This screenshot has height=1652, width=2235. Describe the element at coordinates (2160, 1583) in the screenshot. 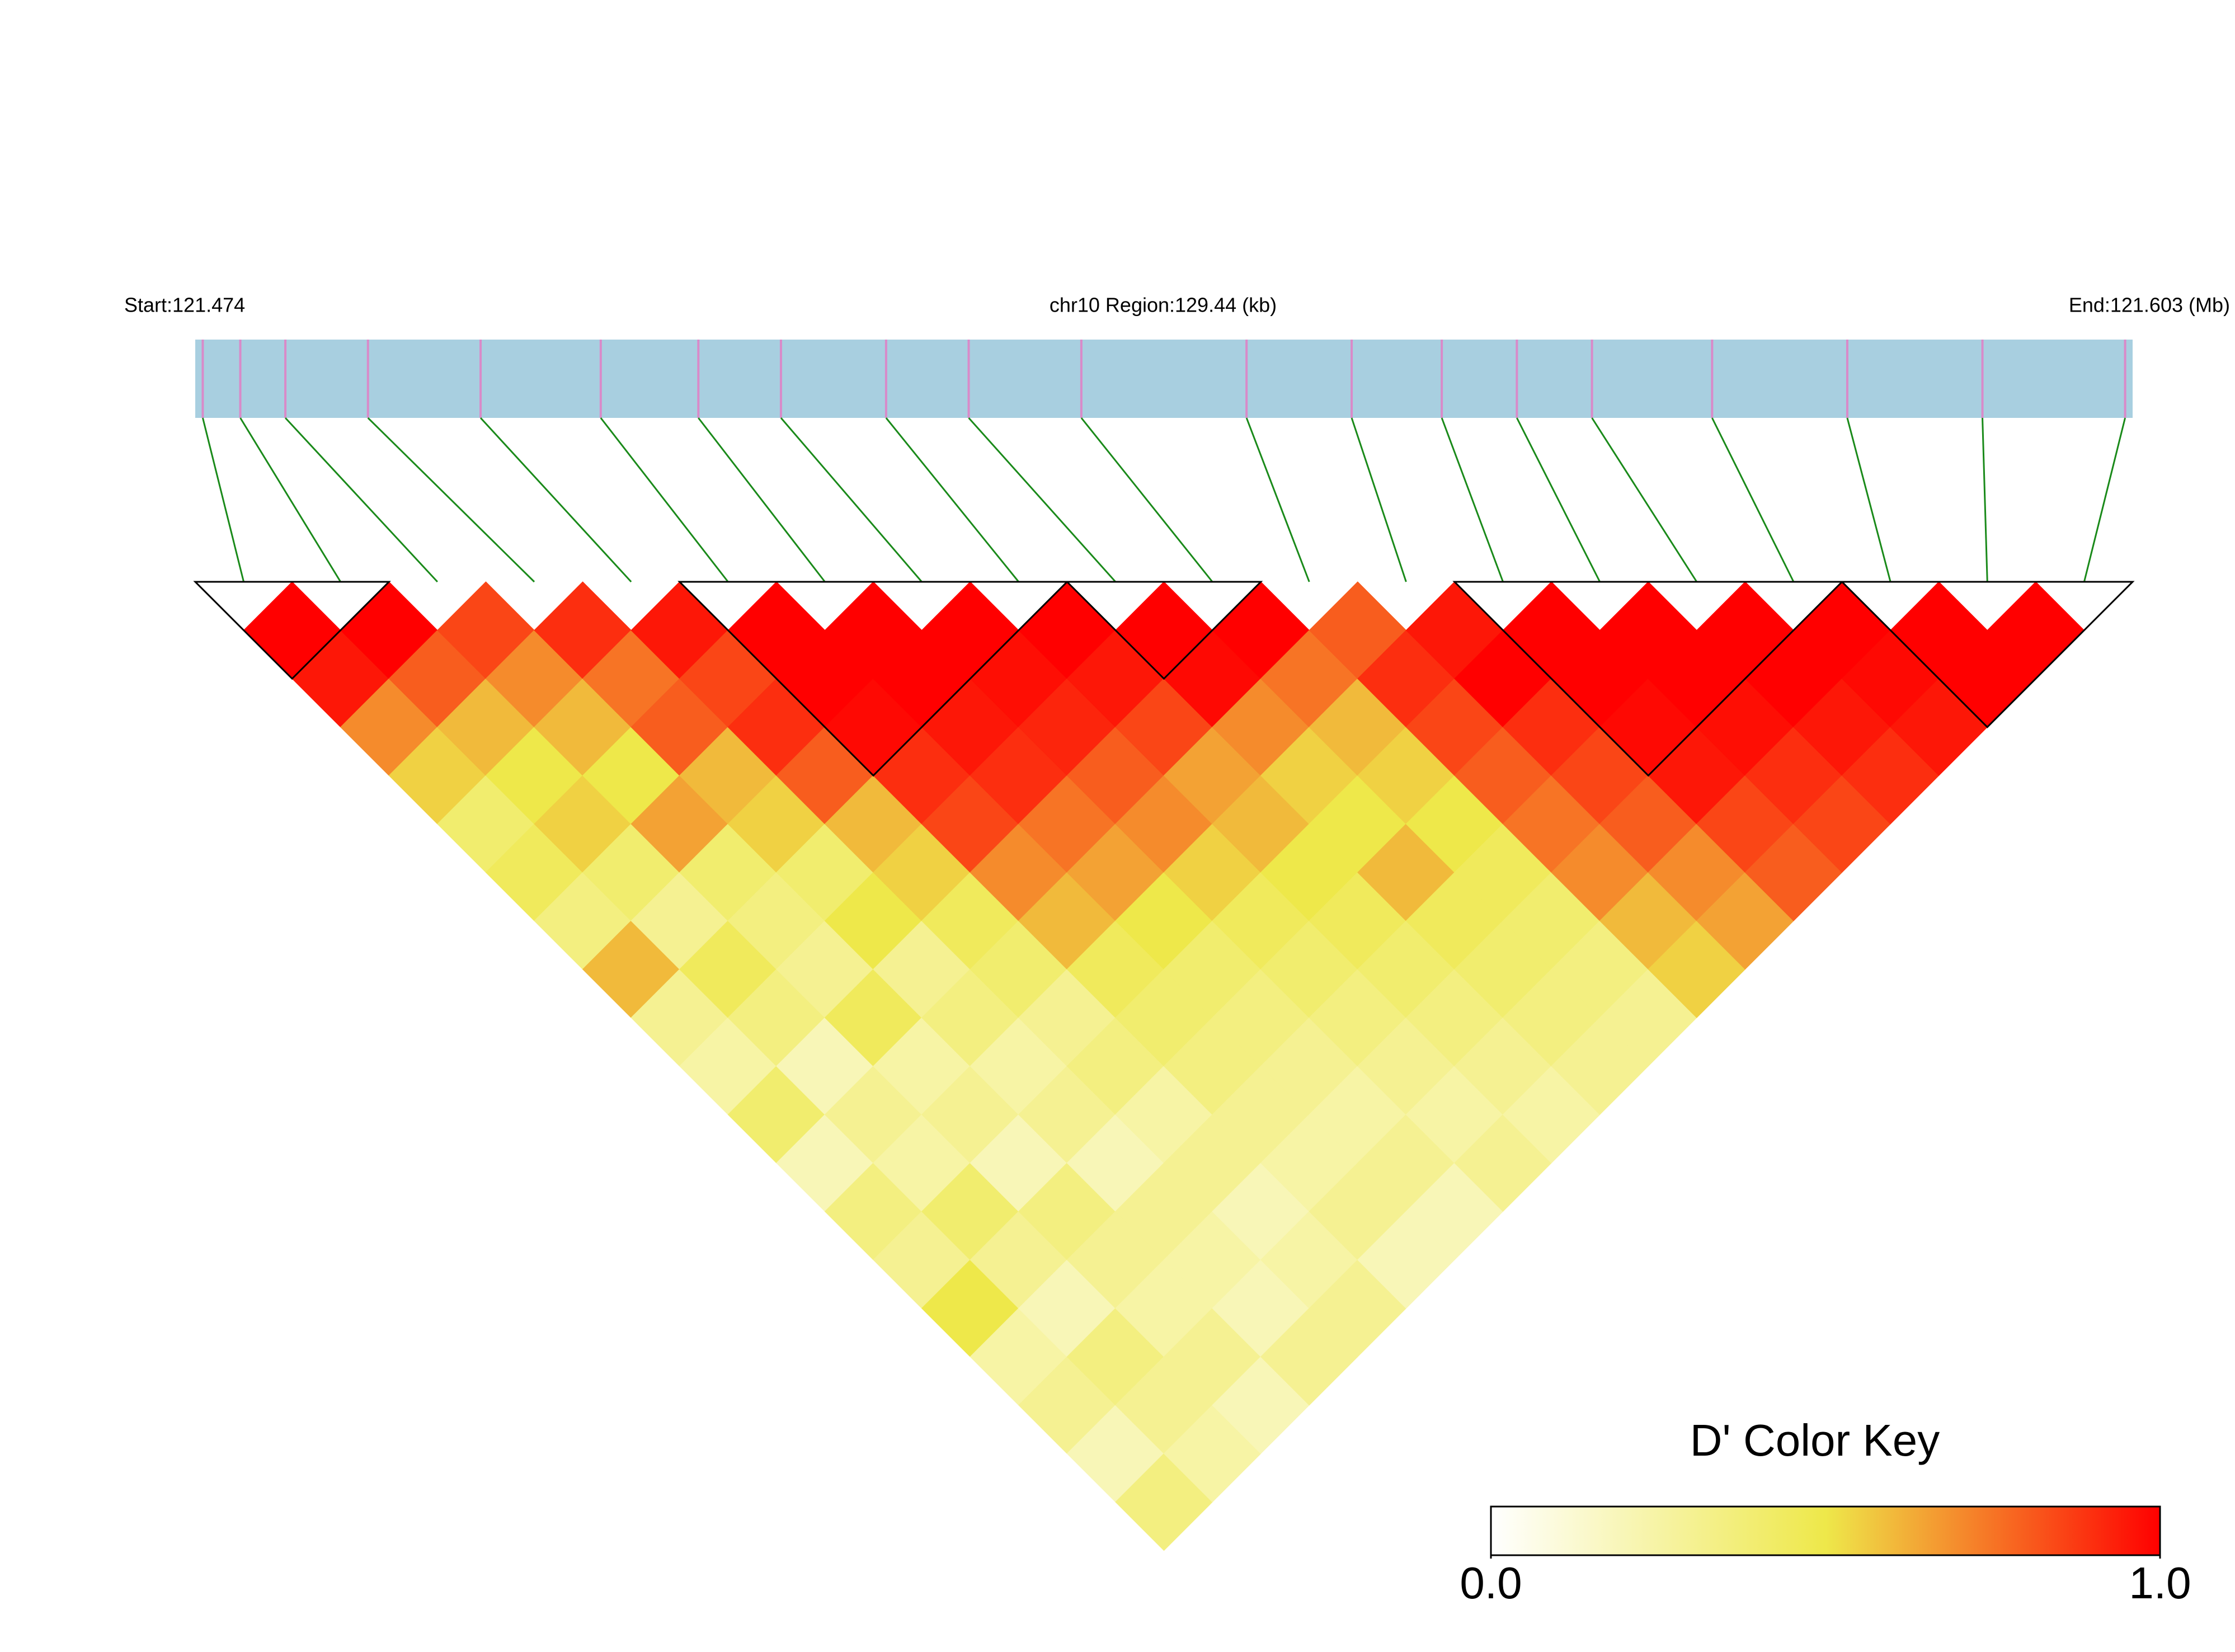

I see `colorkey-tick-label: 1.0` at that location.